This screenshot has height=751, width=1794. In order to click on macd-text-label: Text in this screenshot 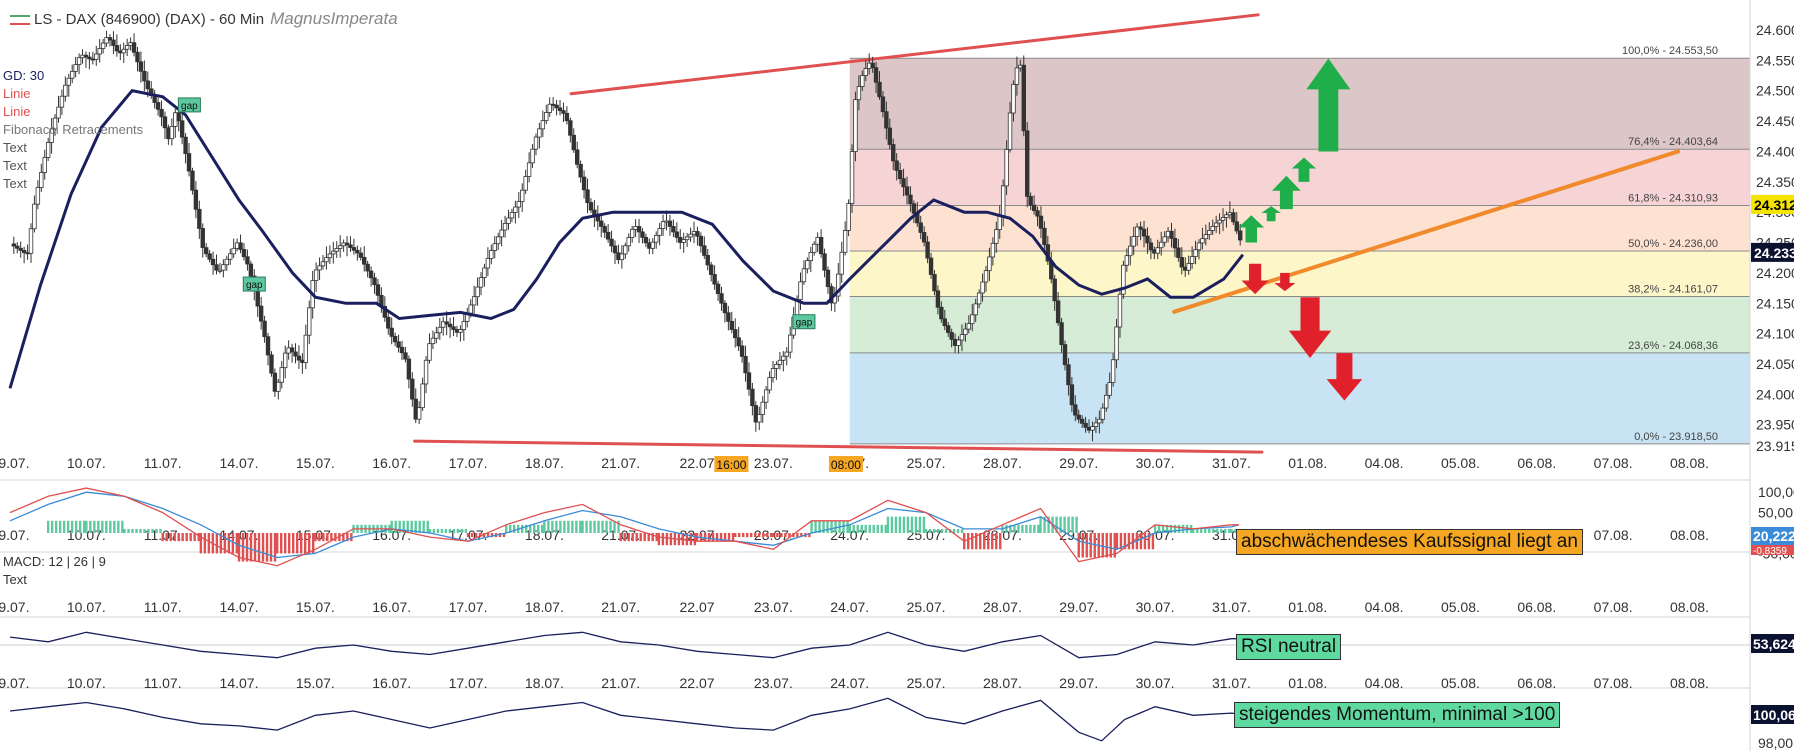, I will do `click(15, 579)`.